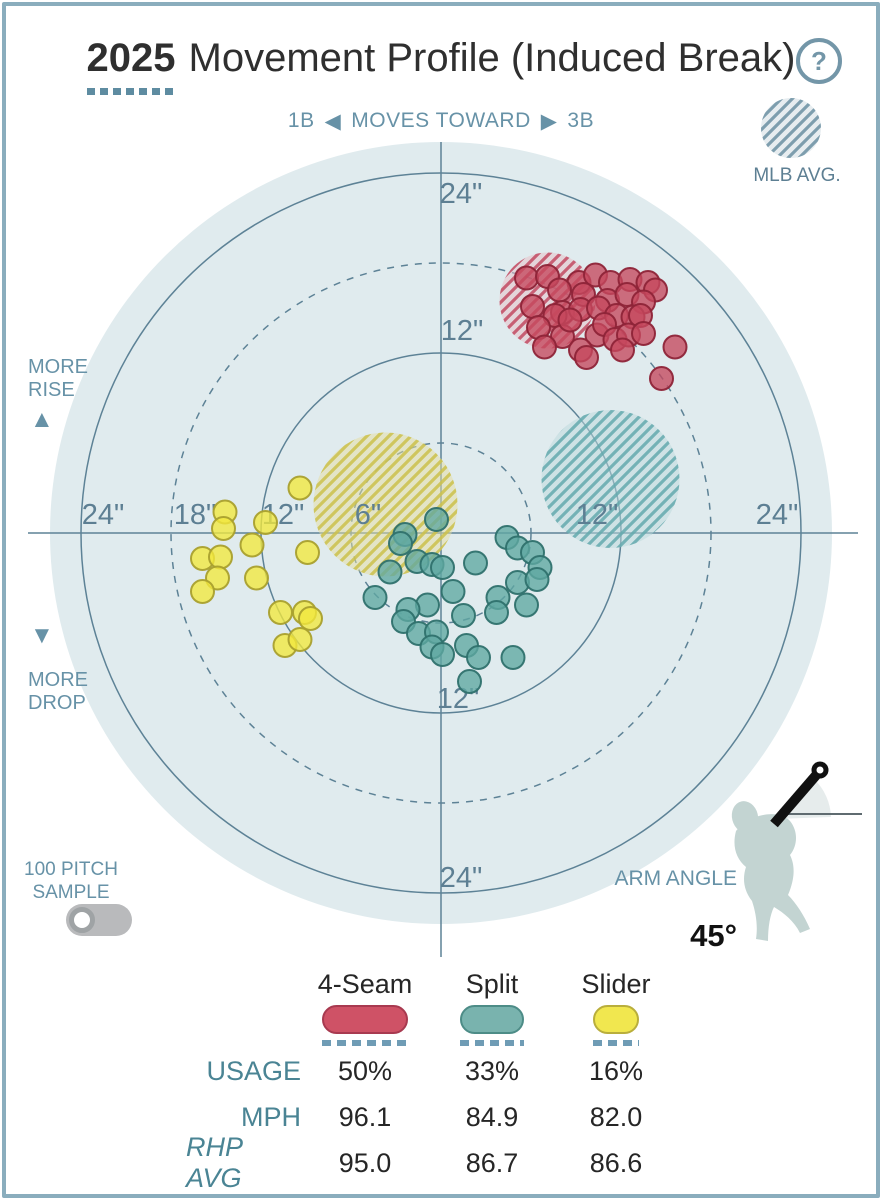  I want to click on up-triangle-icon: ▲, so click(42, 419).